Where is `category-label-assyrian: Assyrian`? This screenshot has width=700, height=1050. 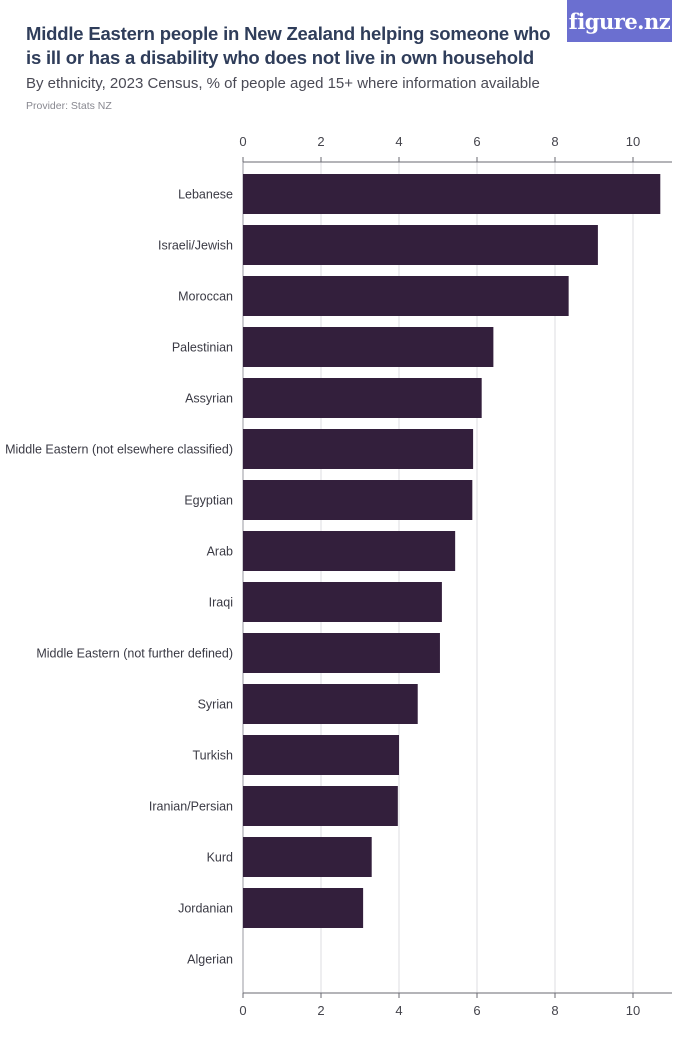
category-label-assyrian: Assyrian is located at coordinates (209, 399).